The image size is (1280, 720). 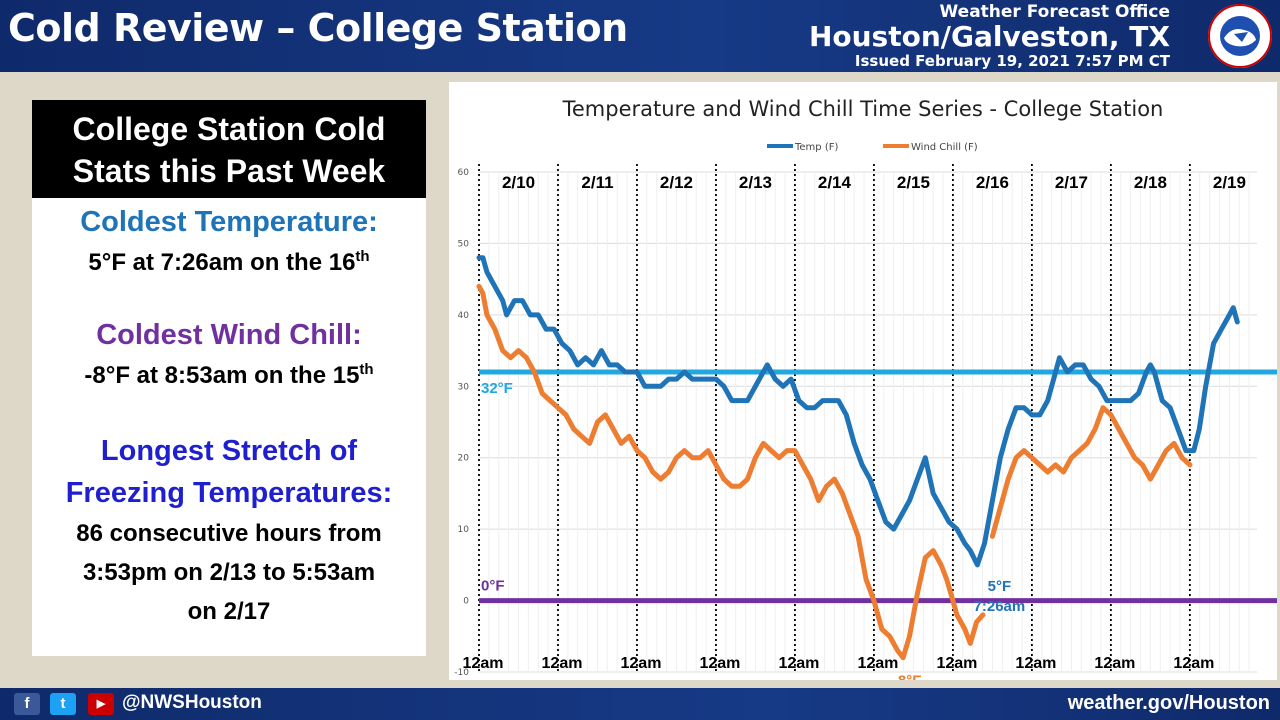 I want to click on office-name: Houston/Galveston, TX, so click(x=989, y=36).